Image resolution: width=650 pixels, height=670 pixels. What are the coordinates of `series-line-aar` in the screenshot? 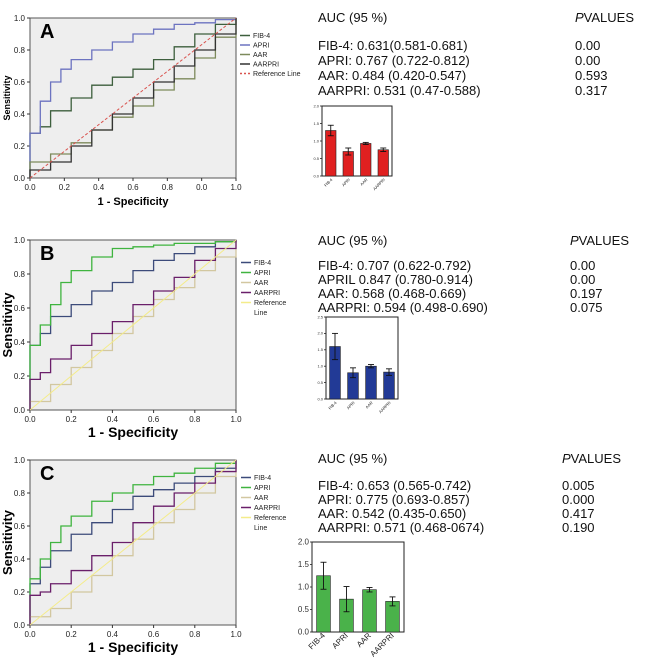 It's located at (133, 542).